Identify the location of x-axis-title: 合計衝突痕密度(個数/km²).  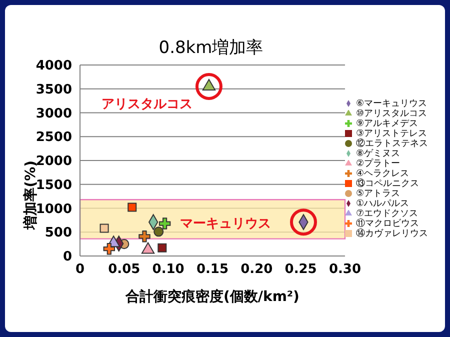
(212, 296).